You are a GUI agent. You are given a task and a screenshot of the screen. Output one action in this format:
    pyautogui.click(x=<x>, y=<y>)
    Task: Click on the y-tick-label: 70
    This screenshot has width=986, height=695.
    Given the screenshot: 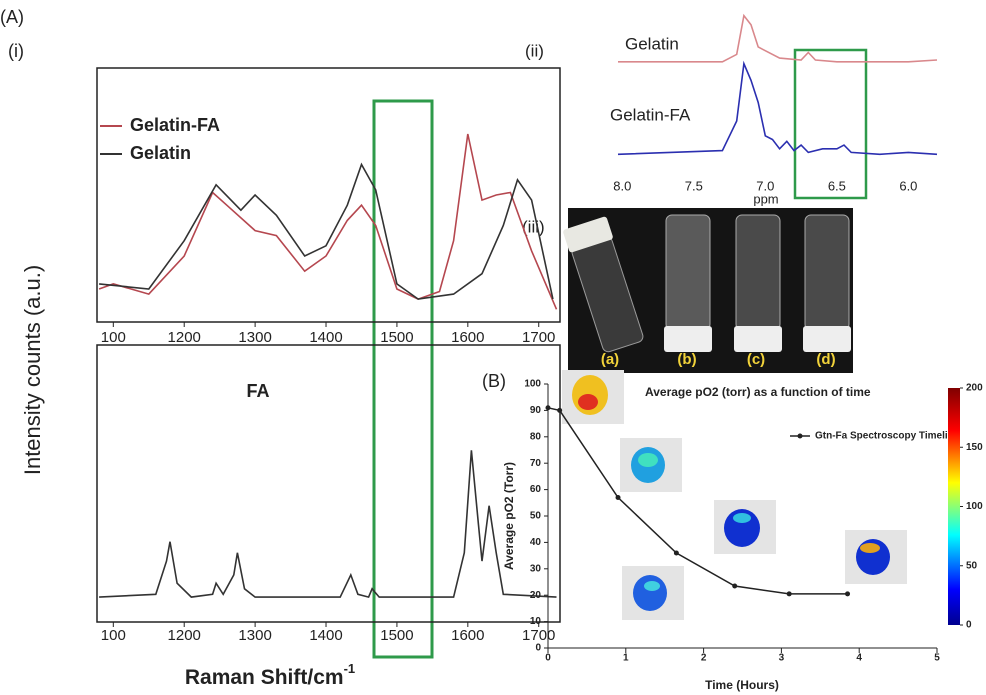 What is the action you would take?
    pyautogui.click(x=536, y=463)
    